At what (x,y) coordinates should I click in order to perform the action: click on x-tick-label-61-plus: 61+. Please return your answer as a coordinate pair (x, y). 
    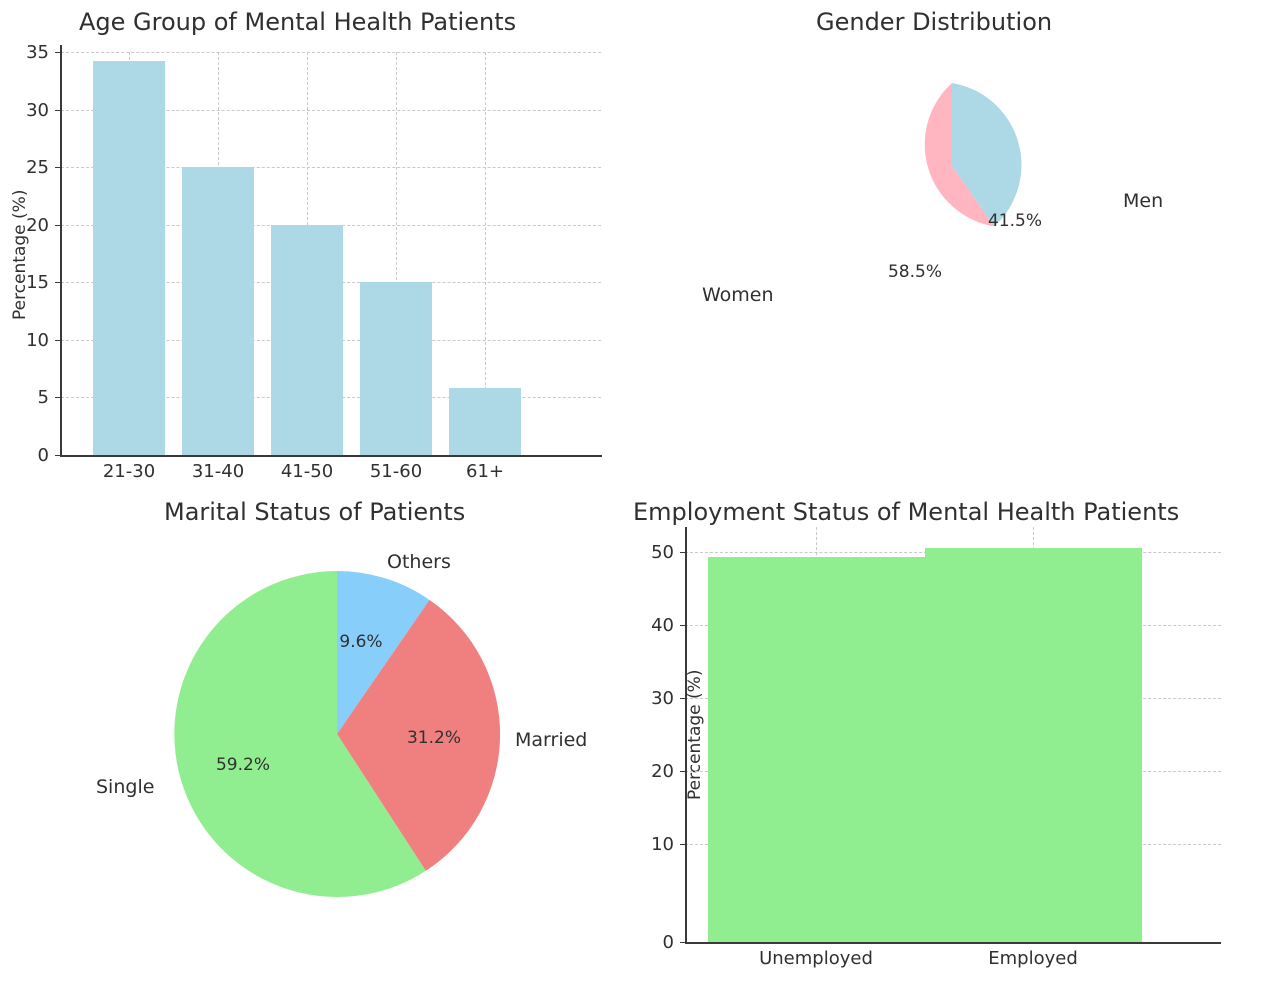
    Looking at the image, I should click on (485, 471).